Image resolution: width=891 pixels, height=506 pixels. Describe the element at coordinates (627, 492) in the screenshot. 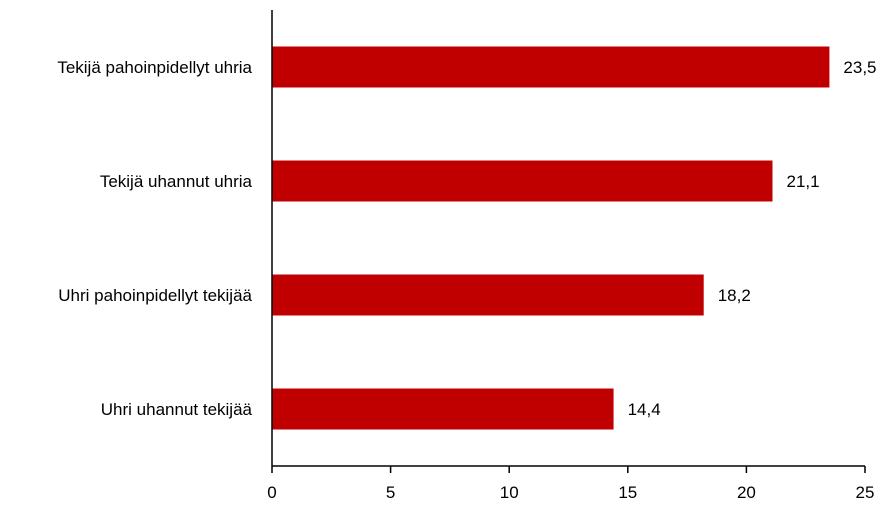

I see `x-tick-label: 15` at that location.